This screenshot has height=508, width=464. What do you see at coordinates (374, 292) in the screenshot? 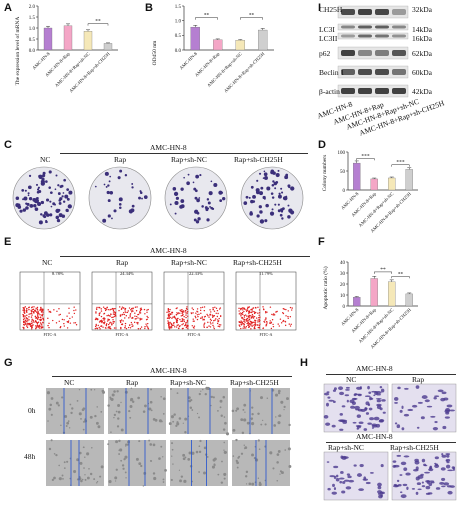
I see `panel-f-bar` at bounding box center [374, 292].